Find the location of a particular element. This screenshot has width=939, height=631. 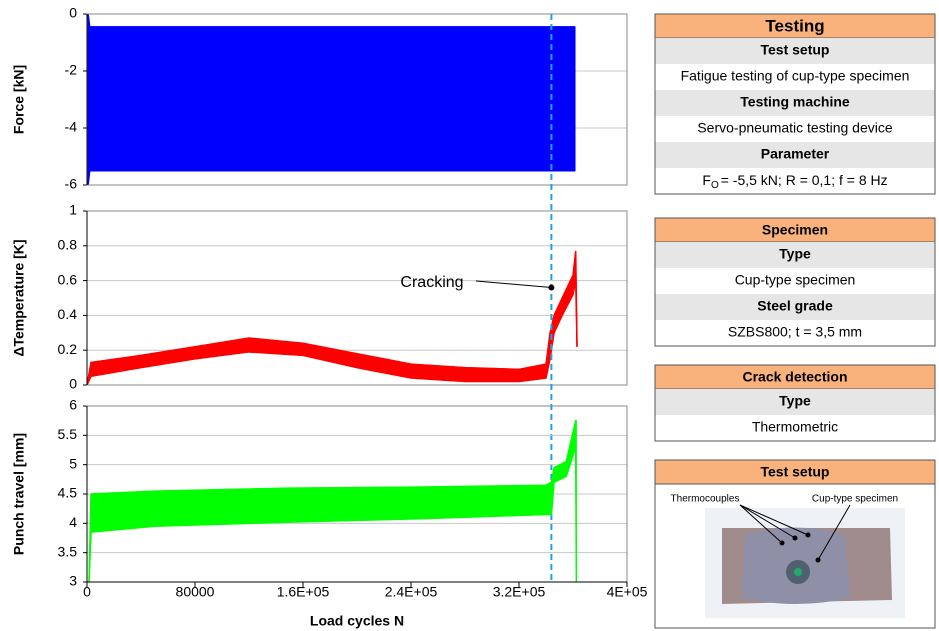

row-text: Testing machine is located at coordinates (795, 102).